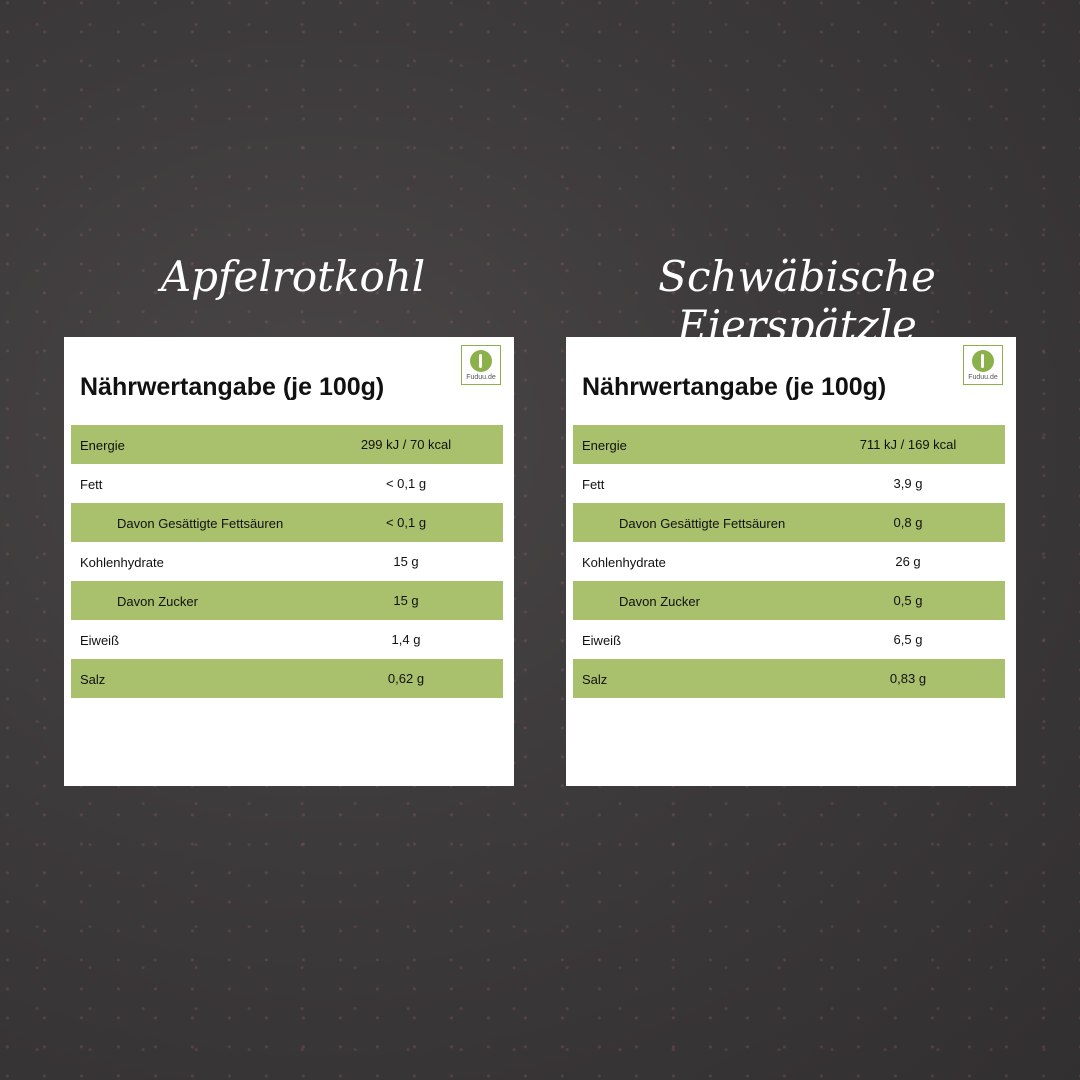 The image size is (1080, 1080). What do you see at coordinates (287, 483) in the screenshot?
I see `nutrition-row: Fett < 0,1 g` at bounding box center [287, 483].